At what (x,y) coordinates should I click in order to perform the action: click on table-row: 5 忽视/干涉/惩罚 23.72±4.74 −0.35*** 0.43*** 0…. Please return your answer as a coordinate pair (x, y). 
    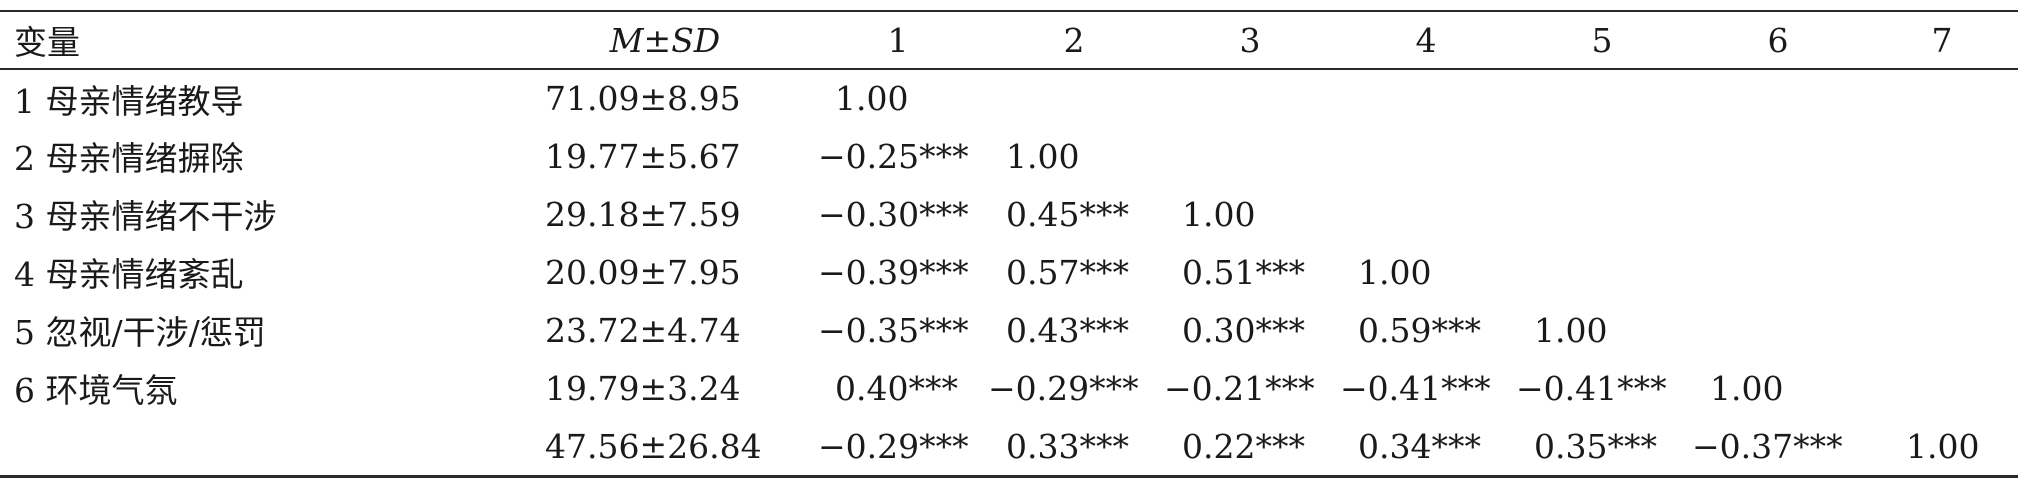
    Looking at the image, I should click on (1009, 330).